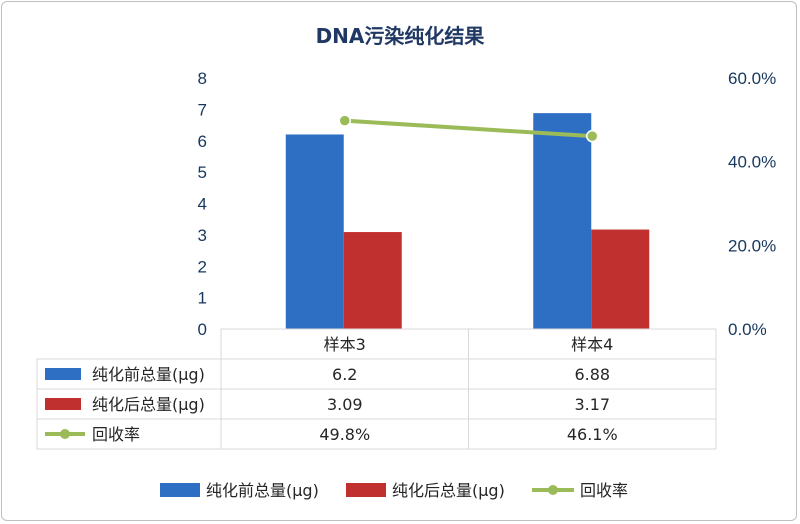 This screenshot has height=524, width=800. What do you see at coordinates (592, 374) in the screenshot?
I see `table-value: 6.88` at bounding box center [592, 374].